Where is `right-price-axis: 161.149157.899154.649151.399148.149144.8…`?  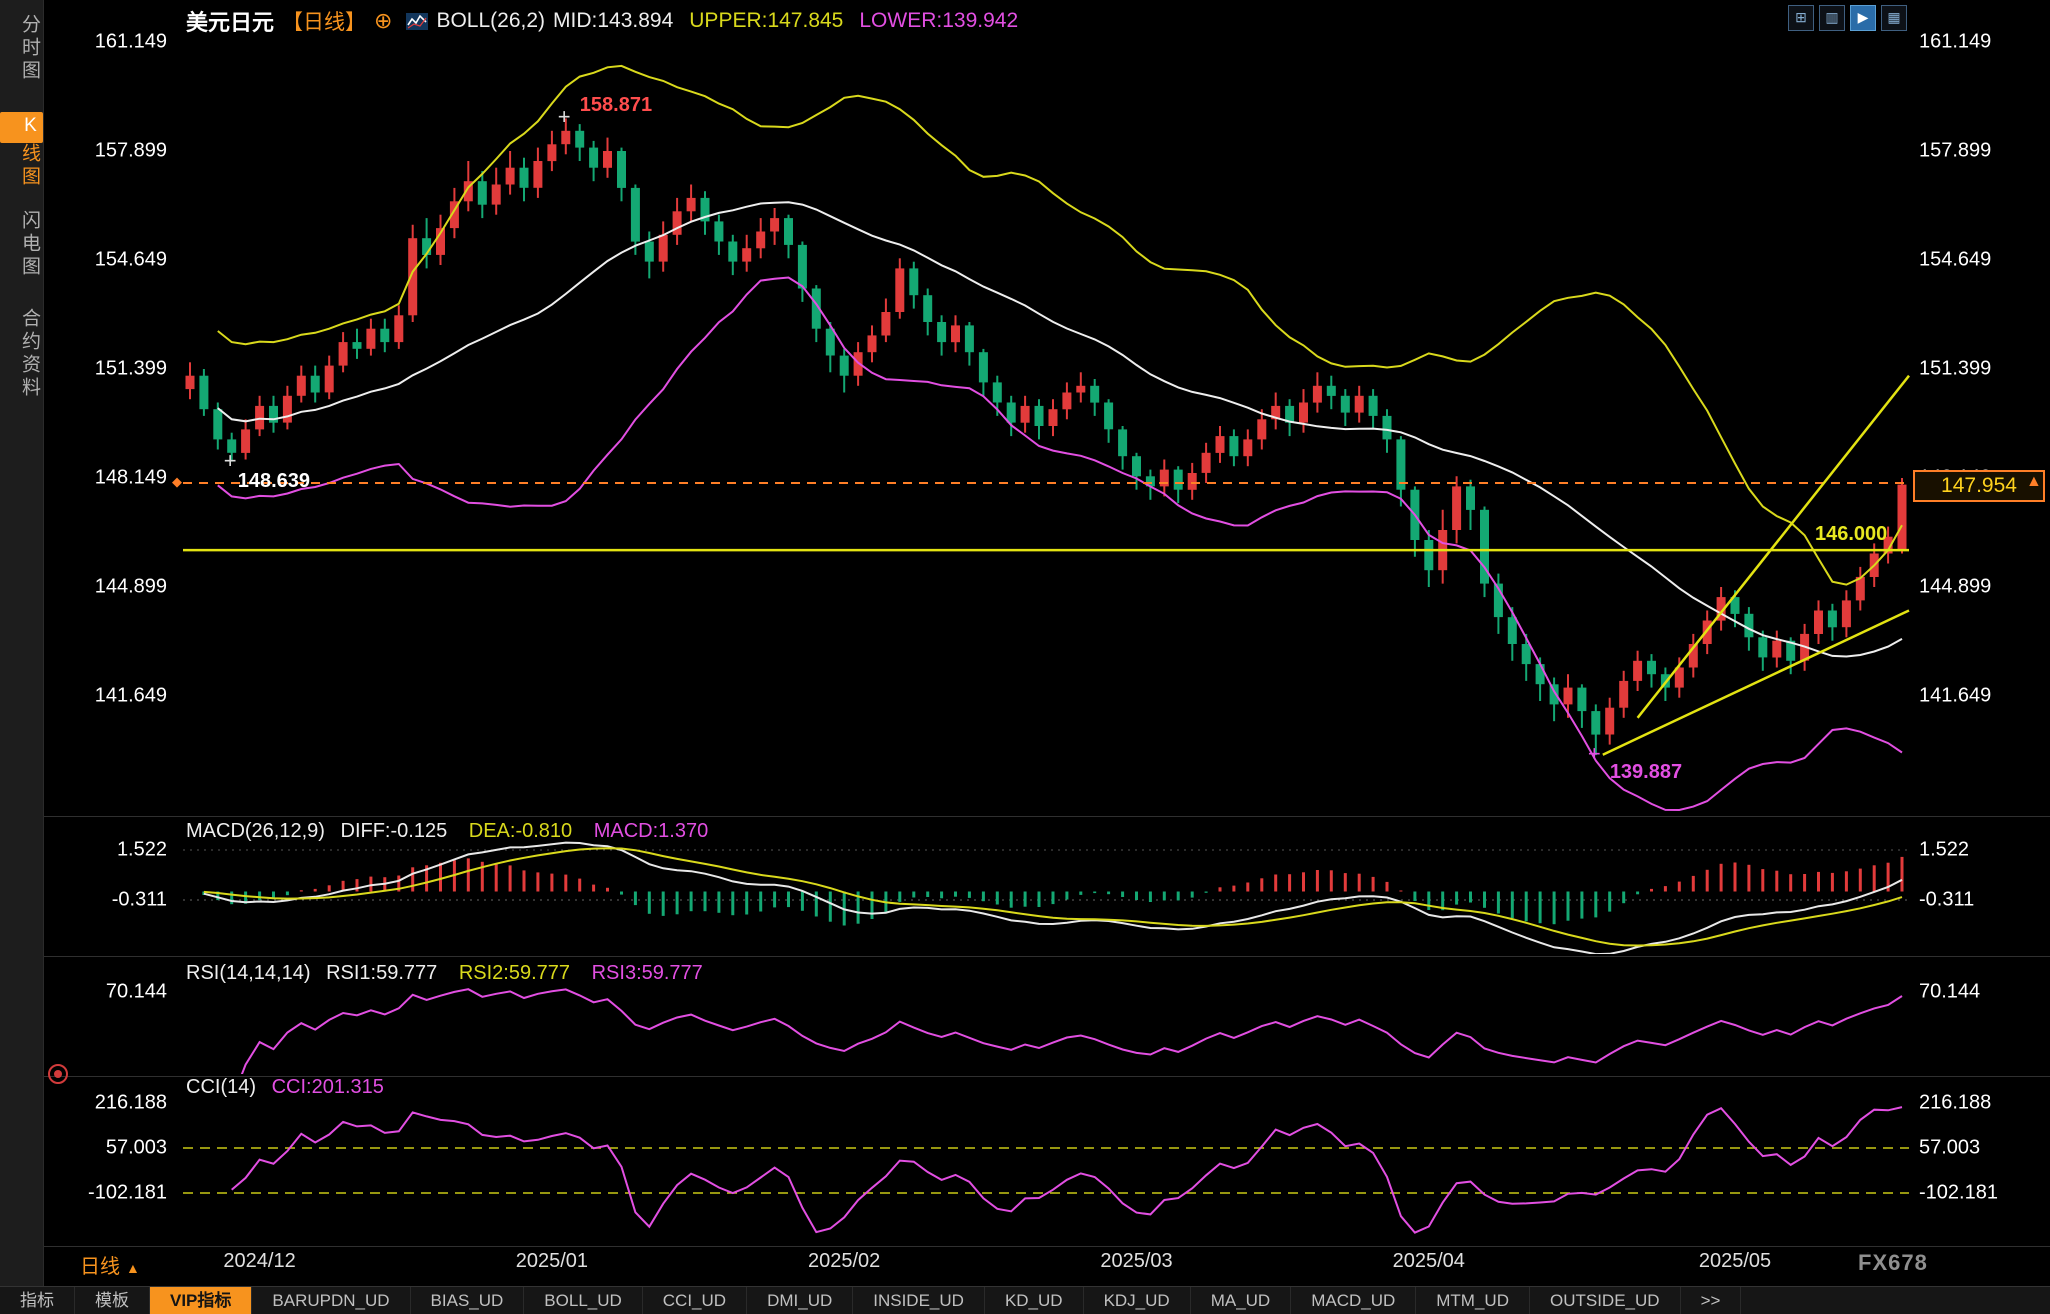 right-price-axis: 161.149157.899154.649151.399148.149144.8… is located at coordinates (1982, 643).